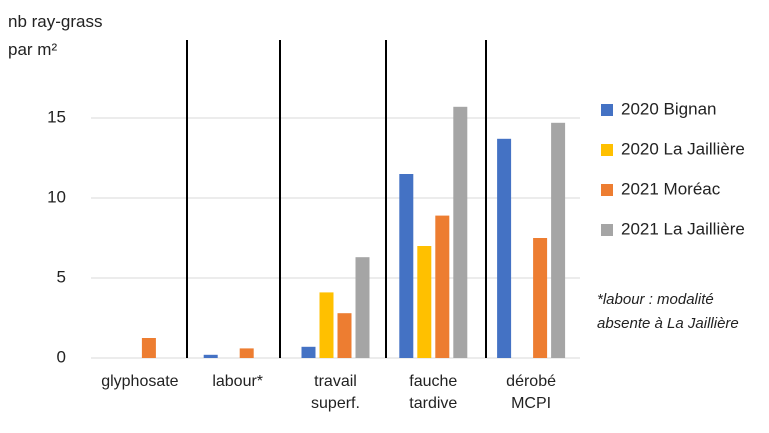 This screenshot has width=769, height=433. Describe the element at coordinates (531, 392) in the screenshot. I see `x-tick-label: dérobé MCPI` at that location.